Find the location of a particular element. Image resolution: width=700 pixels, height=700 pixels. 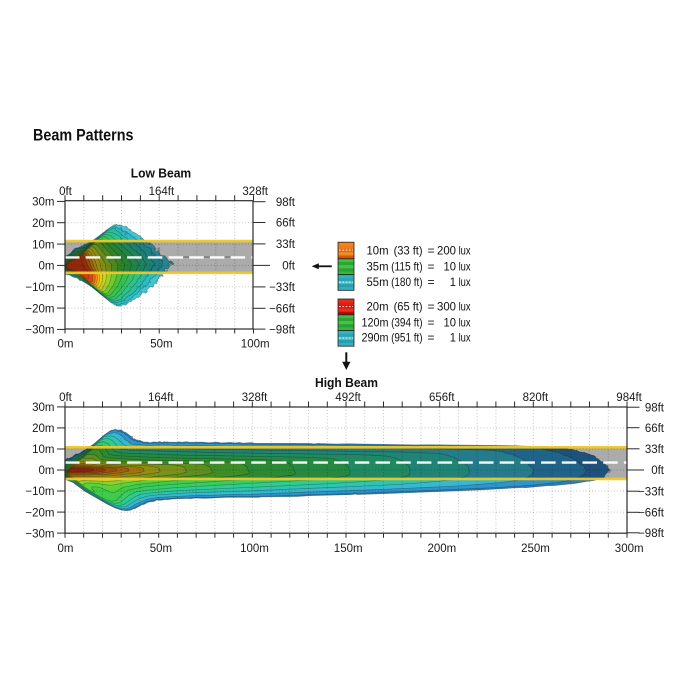

svg-text: 35m is located at coordinates (378, 267).